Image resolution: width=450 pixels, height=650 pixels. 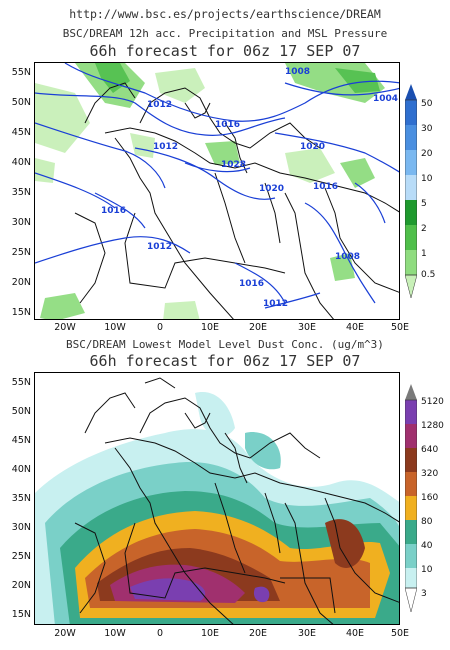 What do you see at coordinates (432, 402) in the screenshot?
I see `colorbar-label: 5120` at bounding box center [432, 402].